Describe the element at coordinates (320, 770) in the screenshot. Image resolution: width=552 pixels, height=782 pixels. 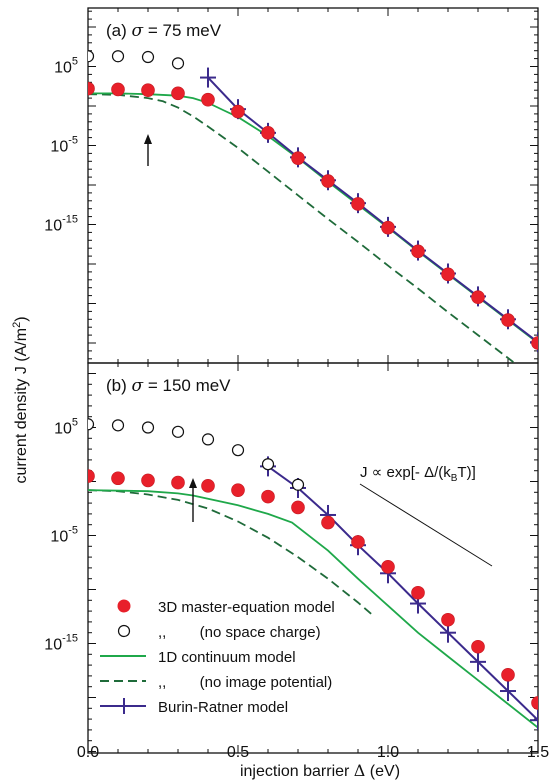
I see `x-axis-label: injection barrier Δ (eV)` at that location.